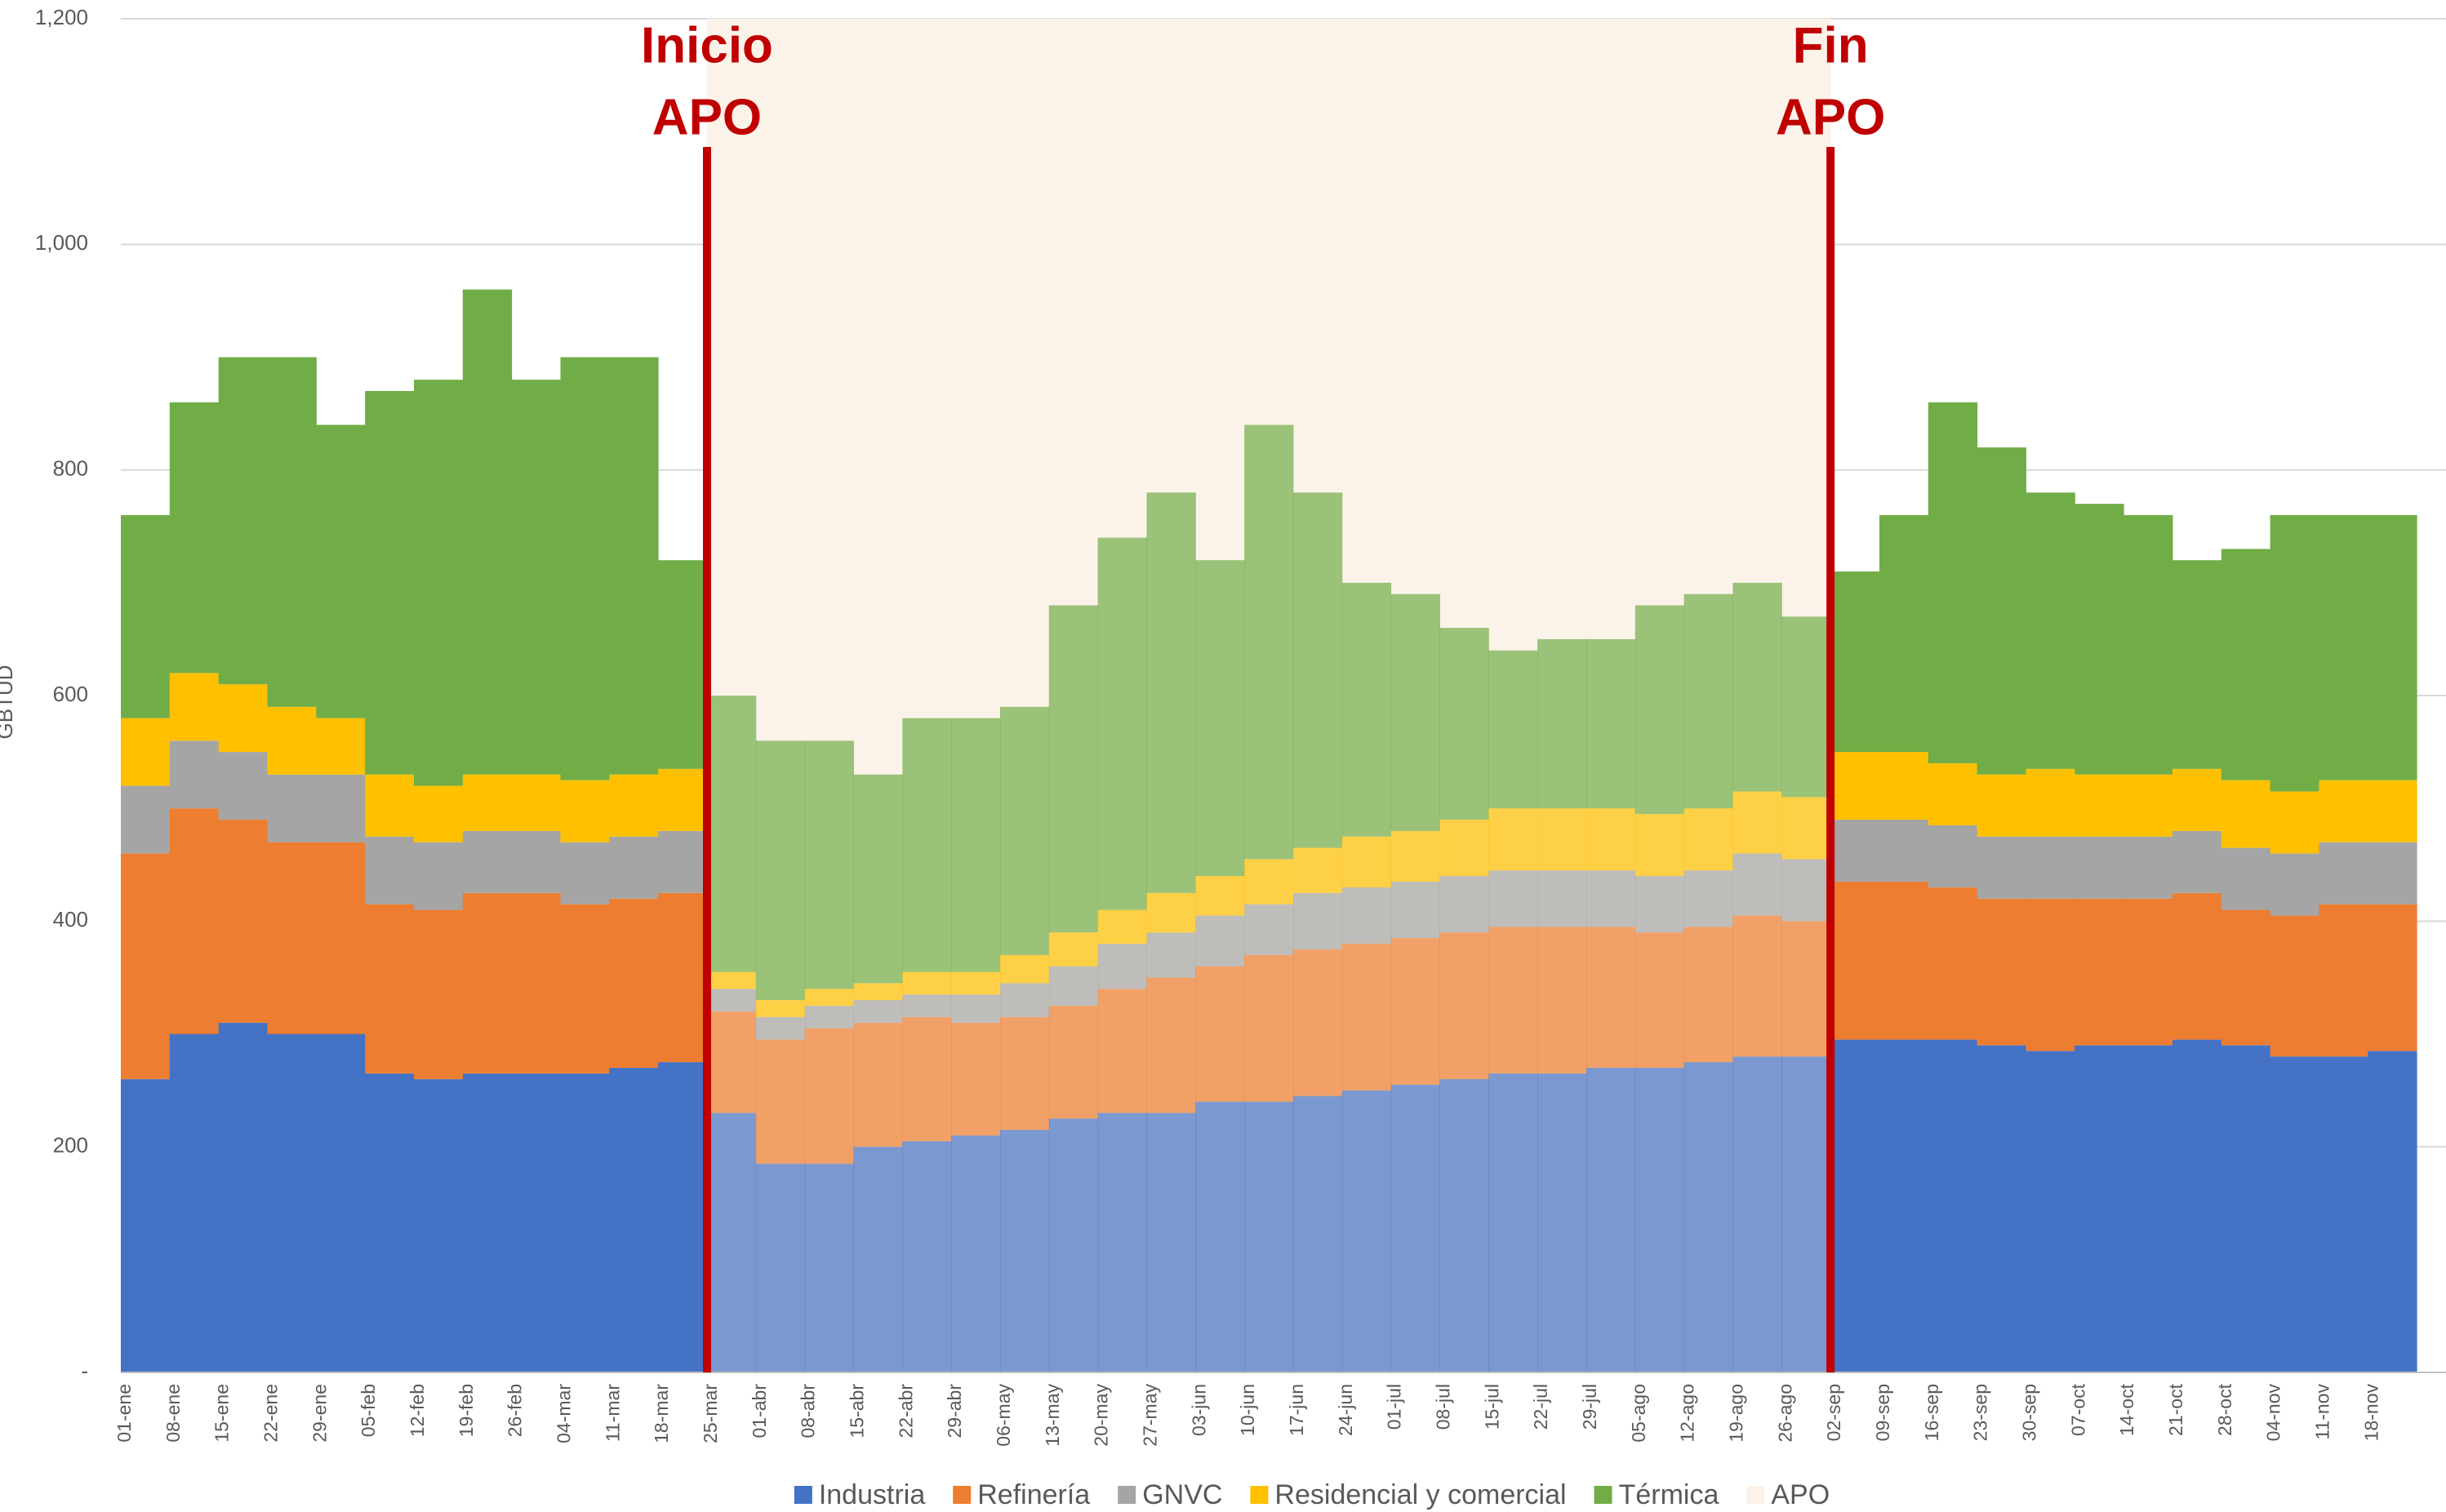  Describe the element at coordinates (565, 1414) in the screenshot. I see `x-tick-label: 04-mar` at that location.